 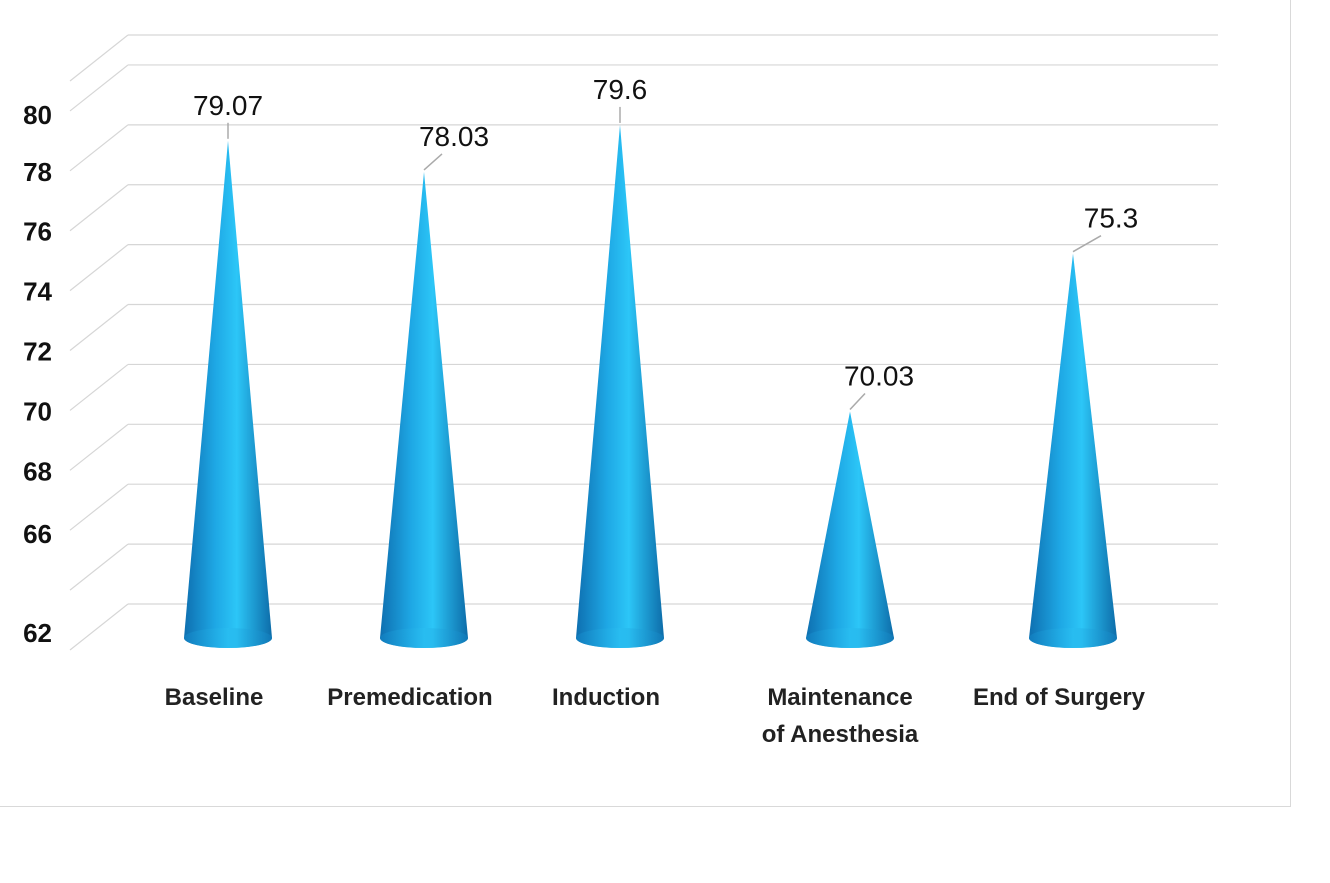 I want to click on category-label: Maintenance of Anesthesia, so click(x=840, y=716).